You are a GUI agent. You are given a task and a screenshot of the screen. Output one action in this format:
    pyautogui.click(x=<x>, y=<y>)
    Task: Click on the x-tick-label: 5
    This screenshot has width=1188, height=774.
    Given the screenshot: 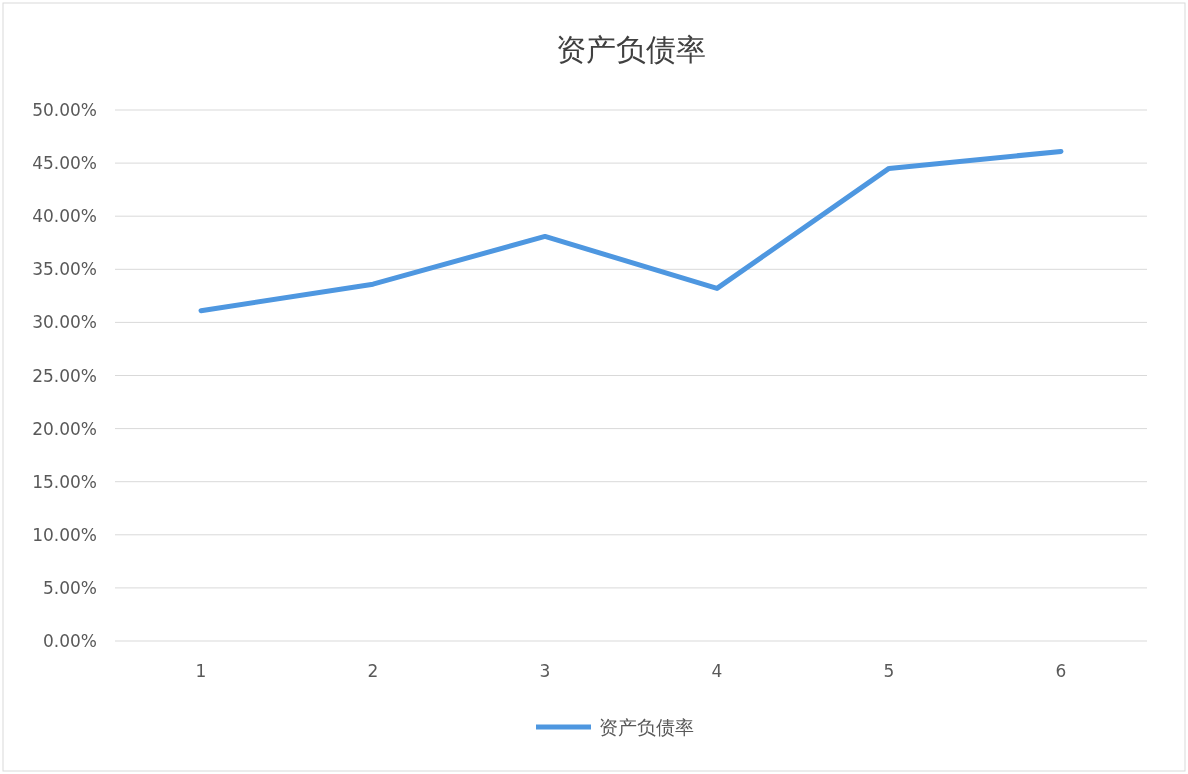 What is the action you would take?
    pyautogui.click(x=889, y=671)
    